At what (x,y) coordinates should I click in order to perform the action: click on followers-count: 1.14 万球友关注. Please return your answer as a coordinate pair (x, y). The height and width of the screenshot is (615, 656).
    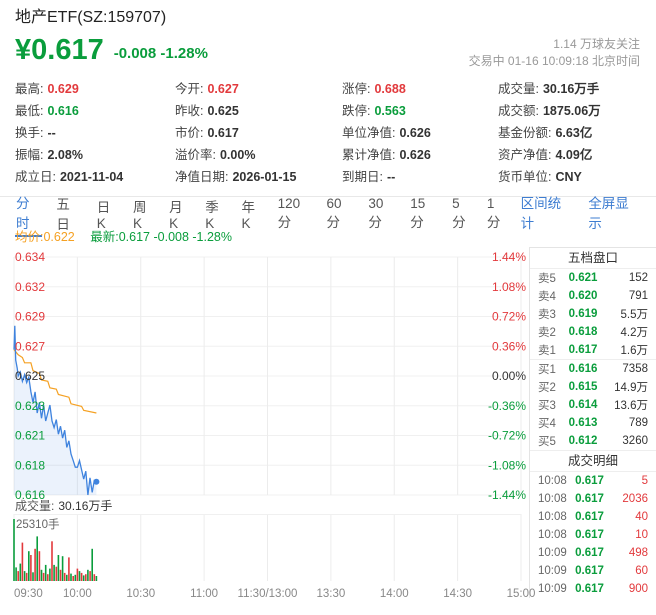
    Looking at the image, I should click on (596, 44).